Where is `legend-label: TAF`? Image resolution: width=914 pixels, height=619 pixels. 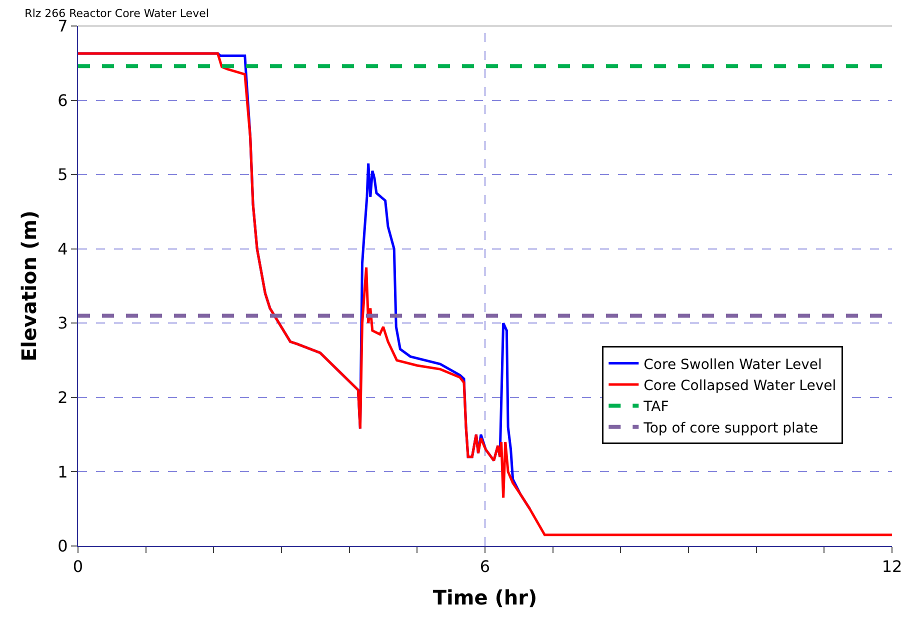 legend-label: TAF is located at coordinates (655, 407).